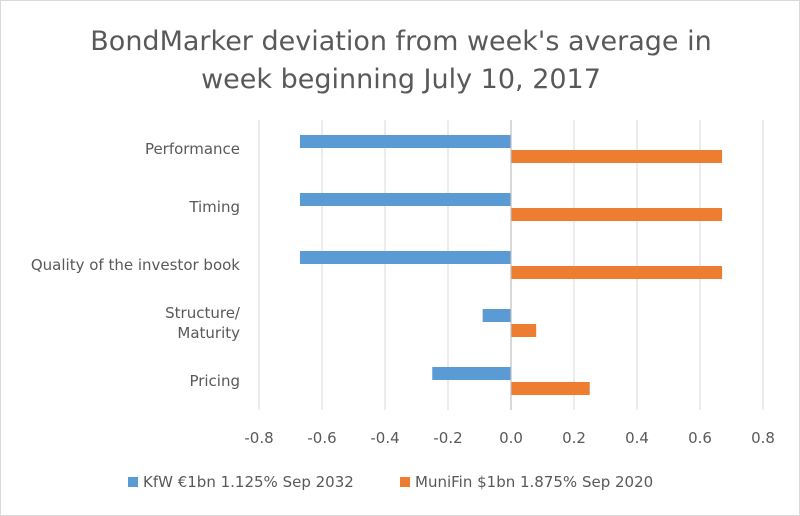 The height and width of the screenshot is (516, 800). What do you see at coordinates (763, 438) in the screenshot?
I see `x-tick-label: 0.8` at bounding box center [763, 438].